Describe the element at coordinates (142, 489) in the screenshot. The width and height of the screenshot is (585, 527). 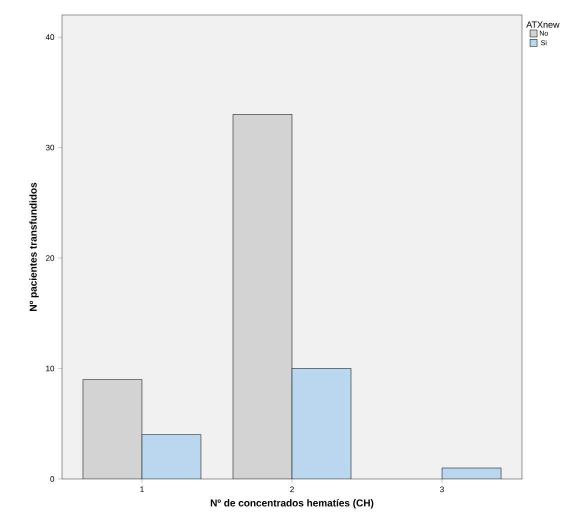
I see `x-tick-label: 1` at that location.